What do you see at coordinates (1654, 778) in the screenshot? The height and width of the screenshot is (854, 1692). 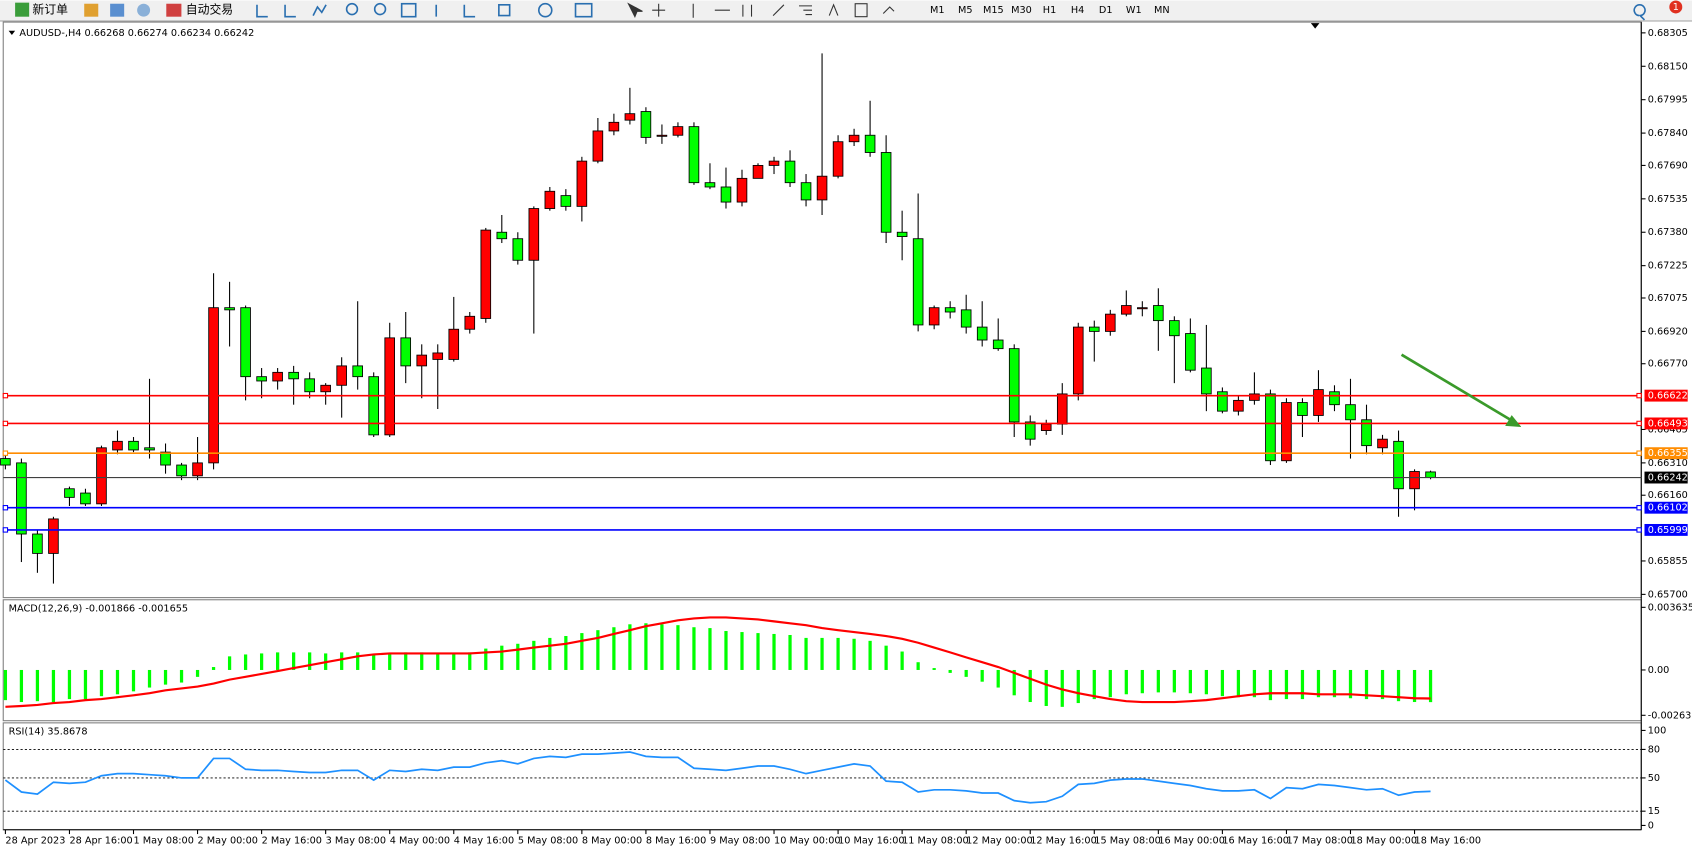 I see `y-tick-label: 50` at bounding box center [1654, 778].